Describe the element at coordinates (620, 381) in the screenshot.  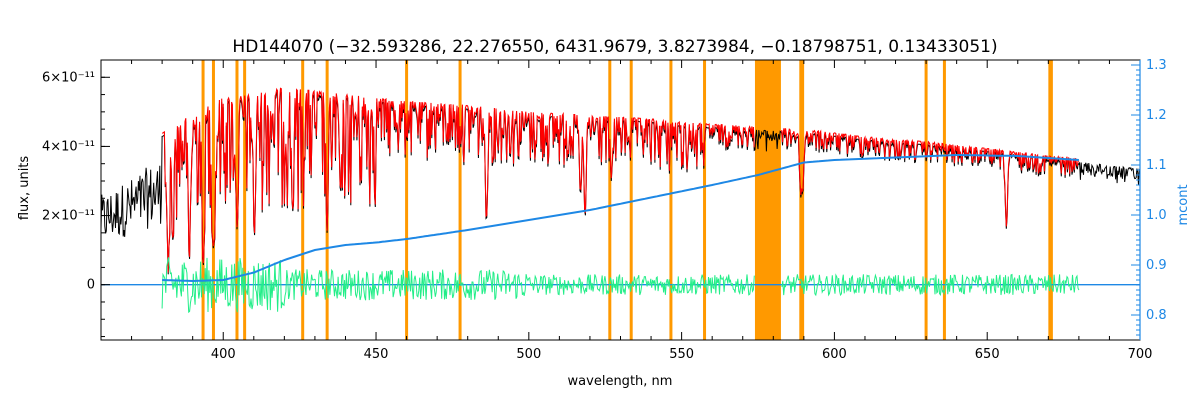
I see `x-axis-label: wavelength, nm` at that location.